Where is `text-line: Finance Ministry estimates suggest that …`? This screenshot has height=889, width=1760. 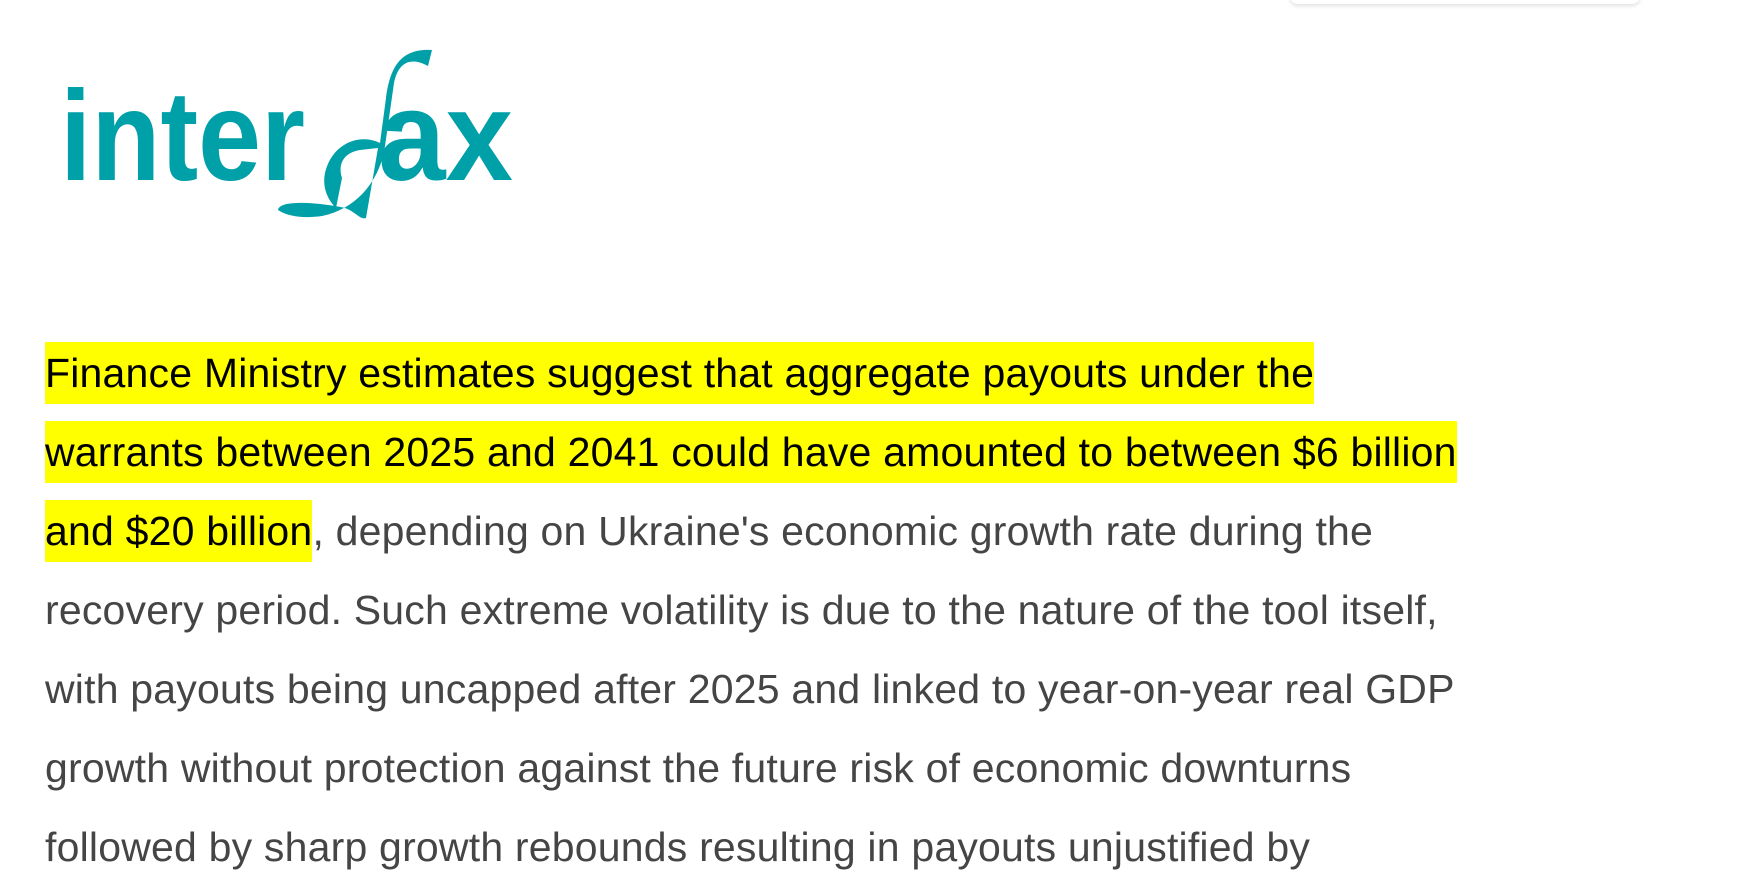
text-line: Finance Ministry estimates suggest that … is located at coordinates (895, 373).